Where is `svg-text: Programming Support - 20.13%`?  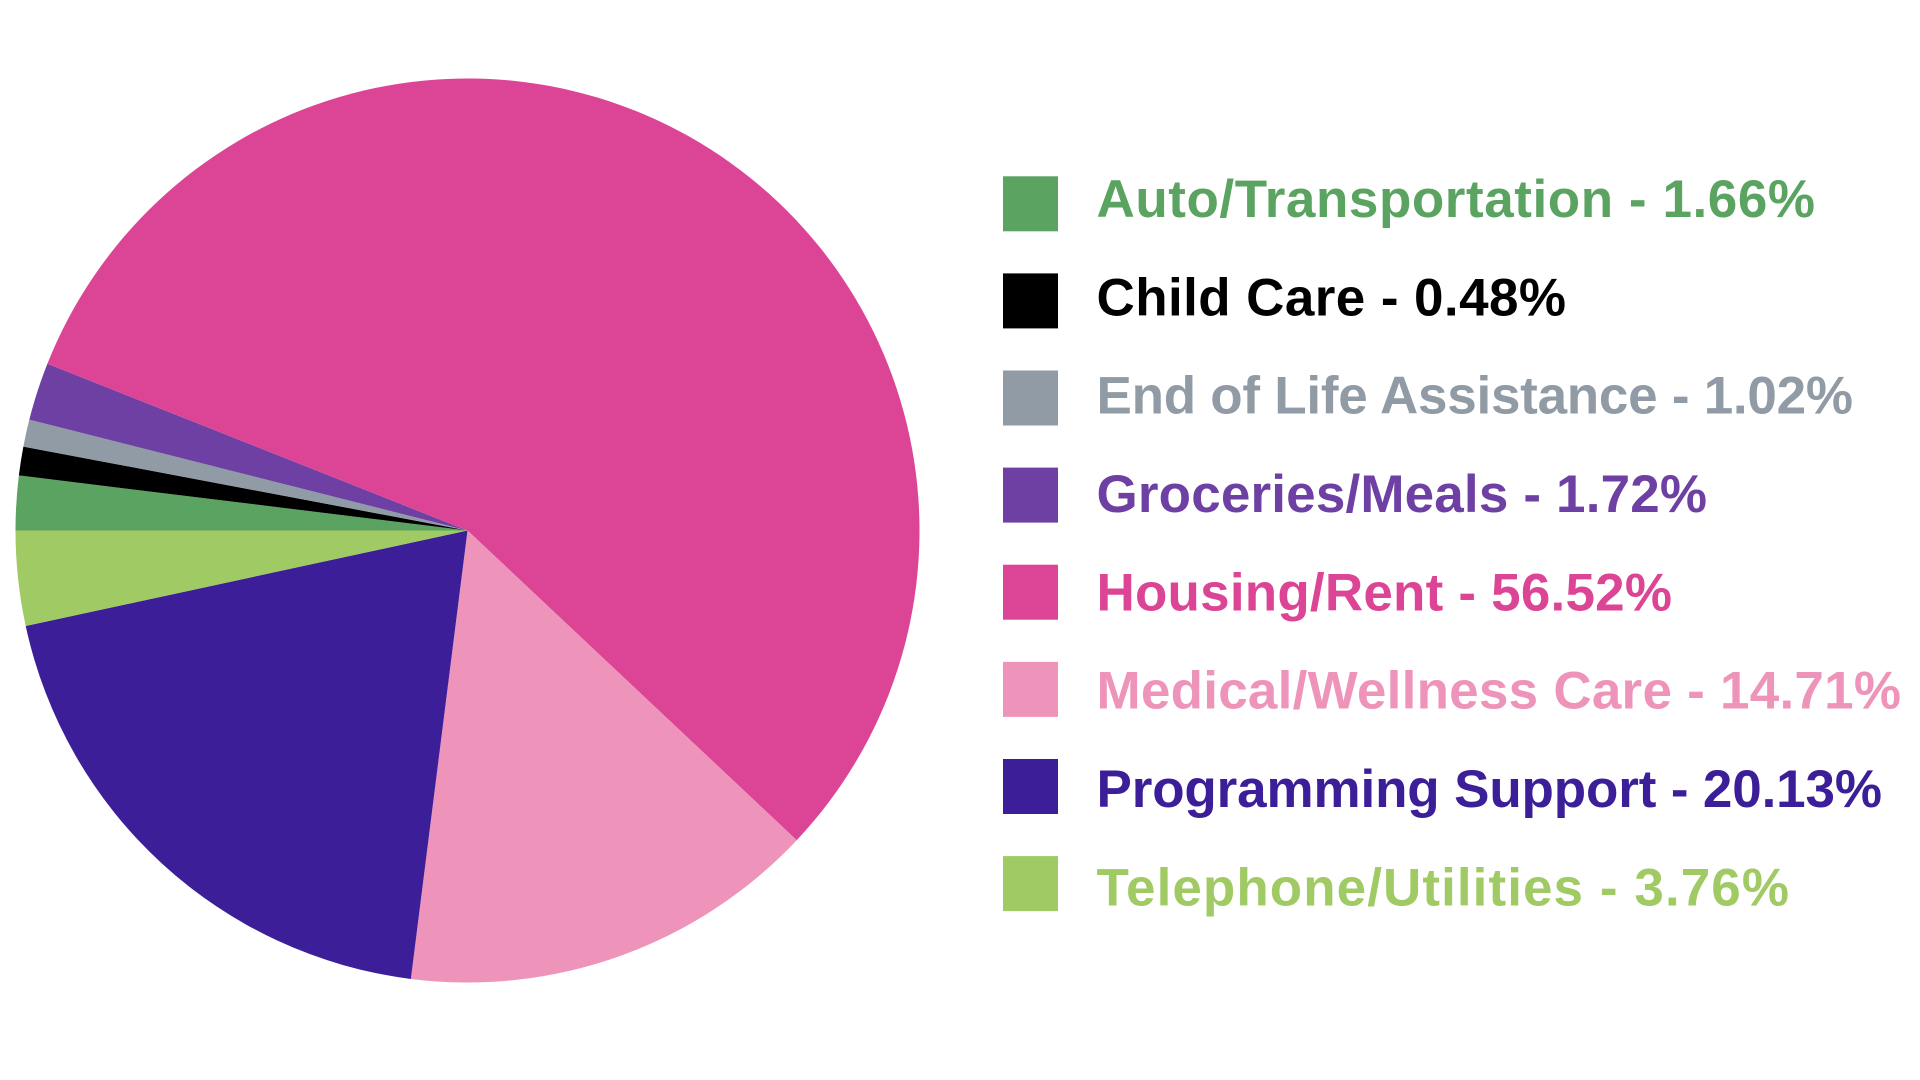 svg-text: Programming Support - 20.13% is located at coordinates (1490, 789).